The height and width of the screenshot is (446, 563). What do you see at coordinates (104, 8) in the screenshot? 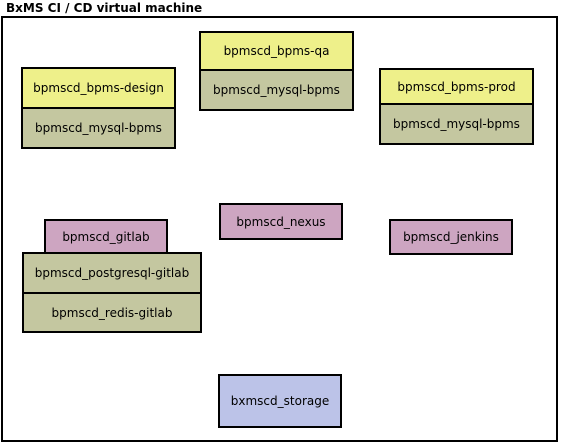
I see `diagram-title: BxMS CI / CD virtual machine` at bounding box center [104, 8].